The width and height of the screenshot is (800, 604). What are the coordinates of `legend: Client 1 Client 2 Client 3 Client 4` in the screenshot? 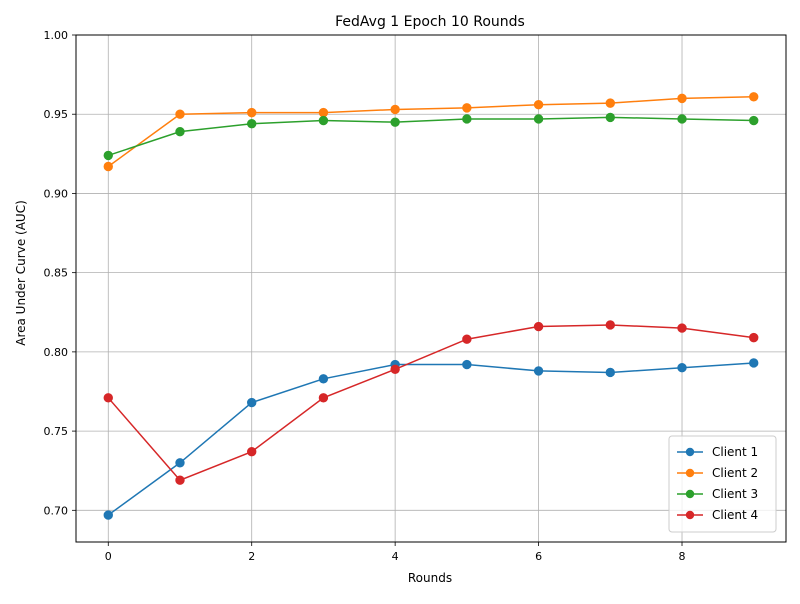 It's located at (722, 484).